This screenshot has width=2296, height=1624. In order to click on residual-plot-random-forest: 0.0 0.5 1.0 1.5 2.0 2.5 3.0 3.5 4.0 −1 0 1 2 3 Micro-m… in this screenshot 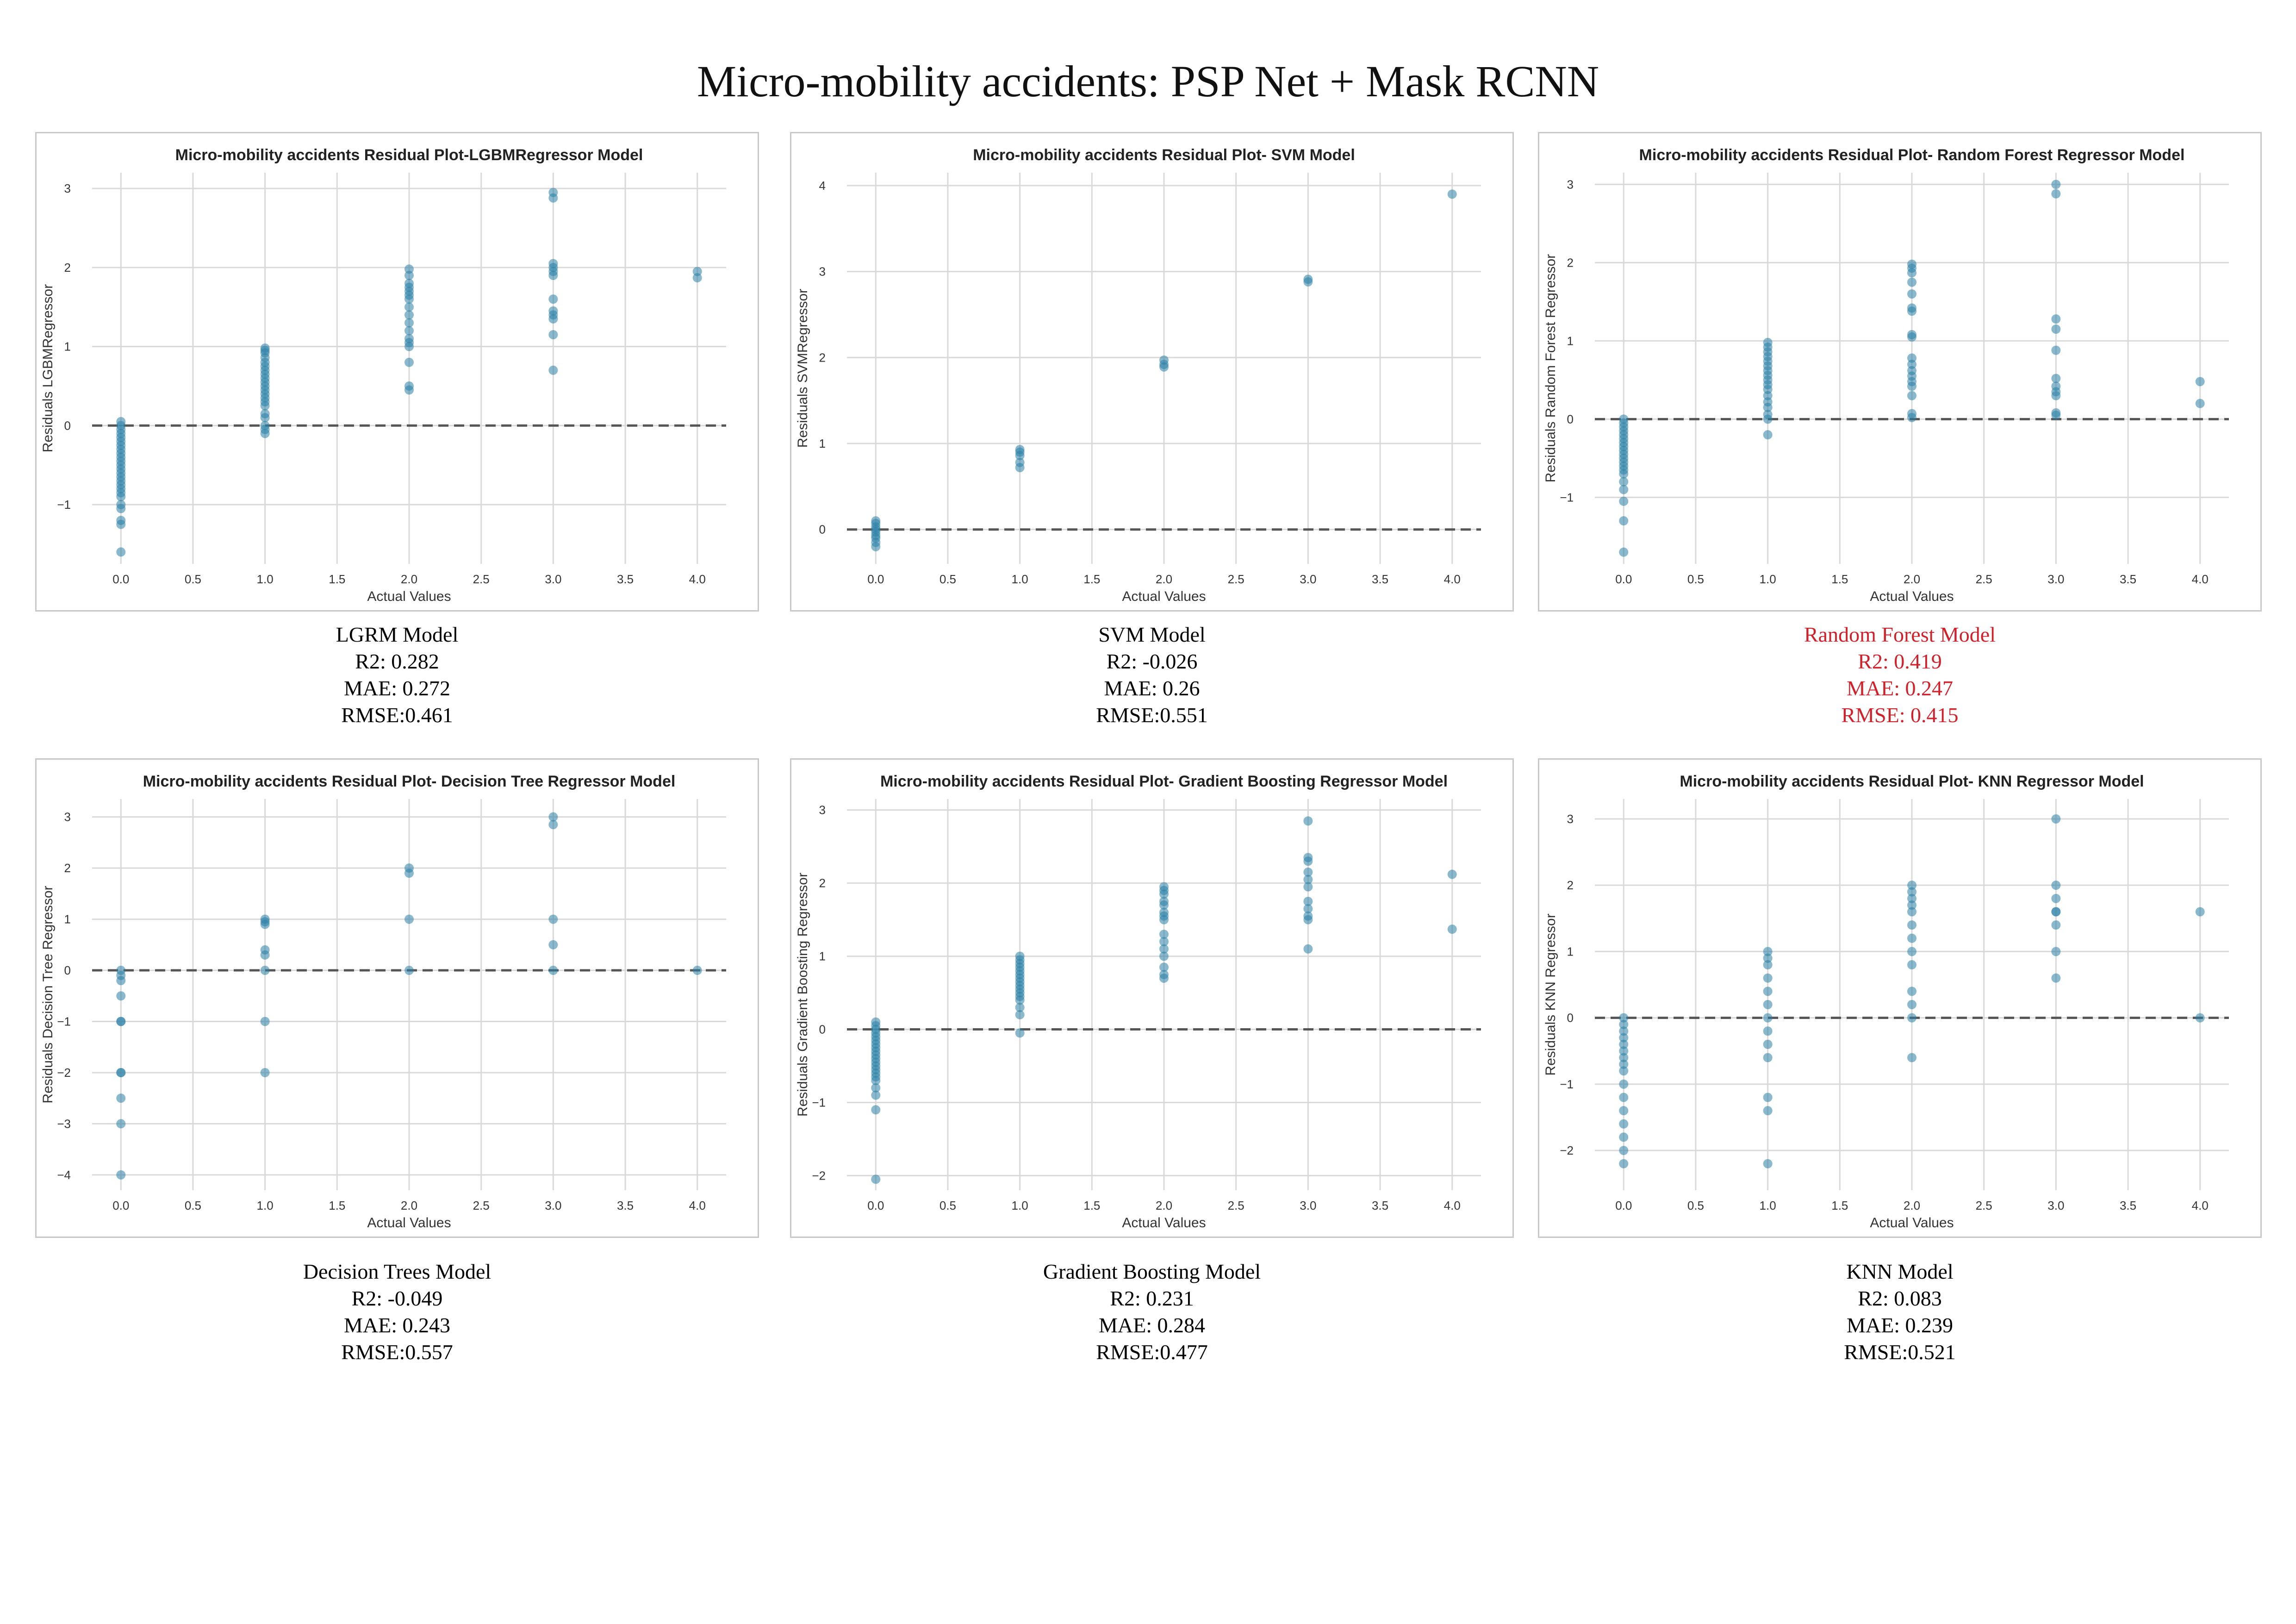, I will do `click(1886, 375)`.